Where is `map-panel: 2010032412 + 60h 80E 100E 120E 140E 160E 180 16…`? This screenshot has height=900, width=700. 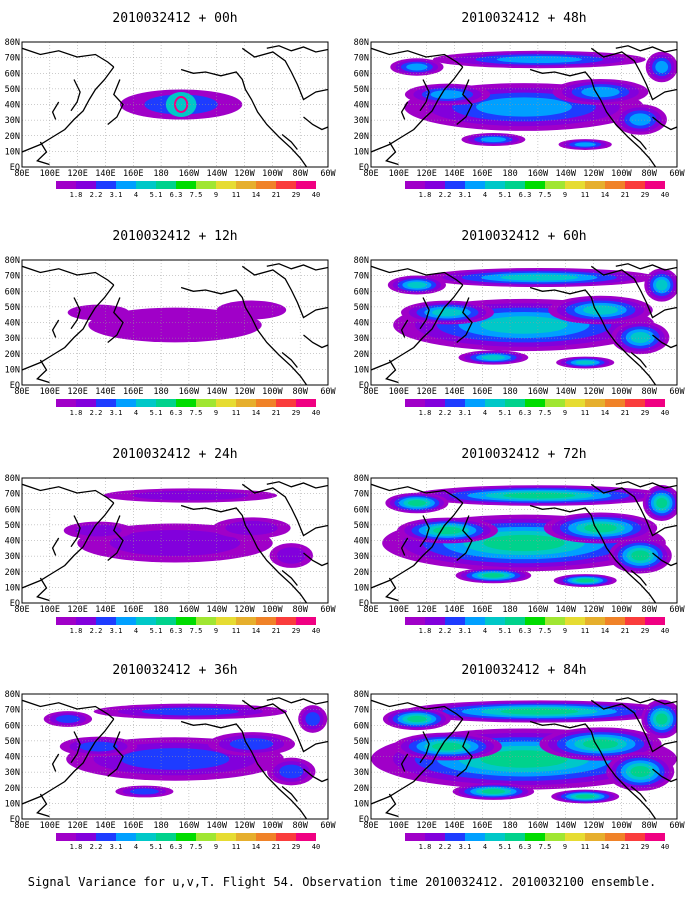 map-panel: 2010032412 + 60h 80E 100E 120E 140E 160E 180 16… is located at coordinates (520, 323).